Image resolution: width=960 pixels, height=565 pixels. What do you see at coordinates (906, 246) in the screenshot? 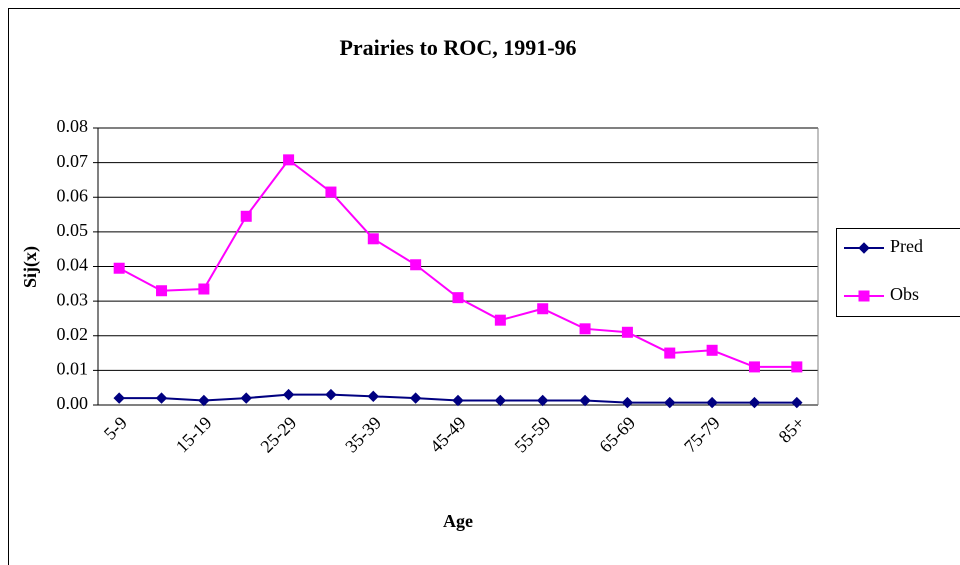
I see `legend-label: Pred` at bounding box center [906, 246].